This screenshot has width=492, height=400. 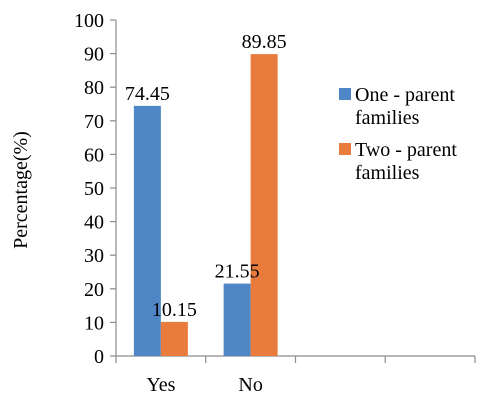 I want to click on x-tick-label: No, so click(x=250, y=385).